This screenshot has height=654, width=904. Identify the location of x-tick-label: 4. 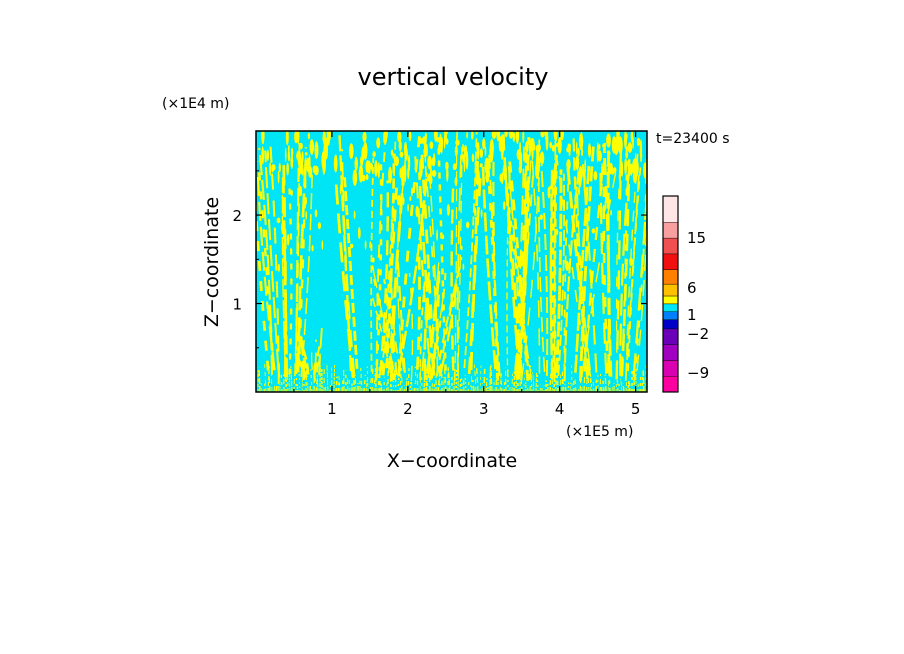
(560, 409).